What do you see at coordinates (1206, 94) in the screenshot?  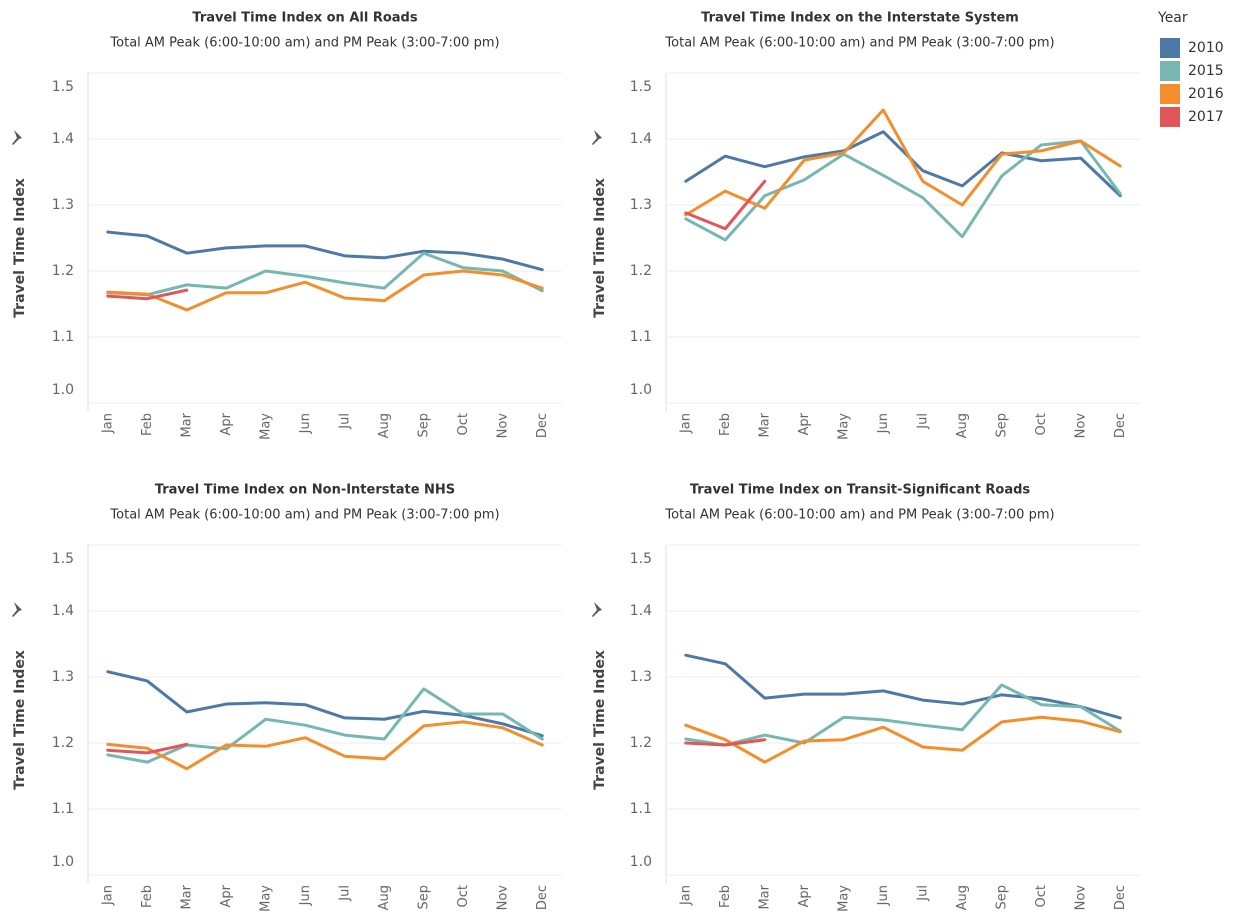 I see `legend-label: 2016` at bounding box center [1206, 94].